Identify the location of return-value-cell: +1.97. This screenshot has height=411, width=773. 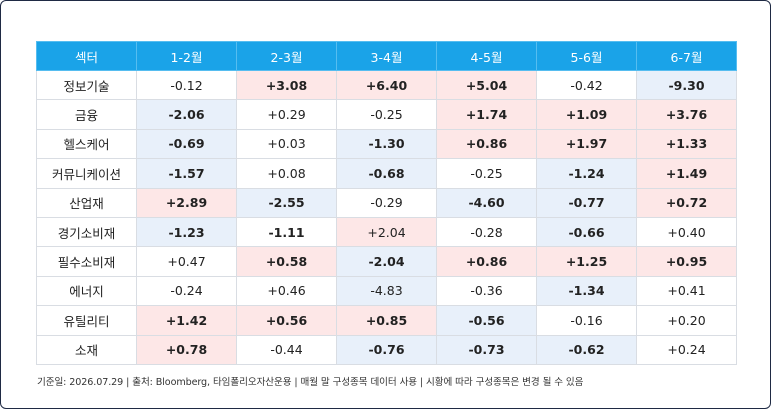
(586, 144).